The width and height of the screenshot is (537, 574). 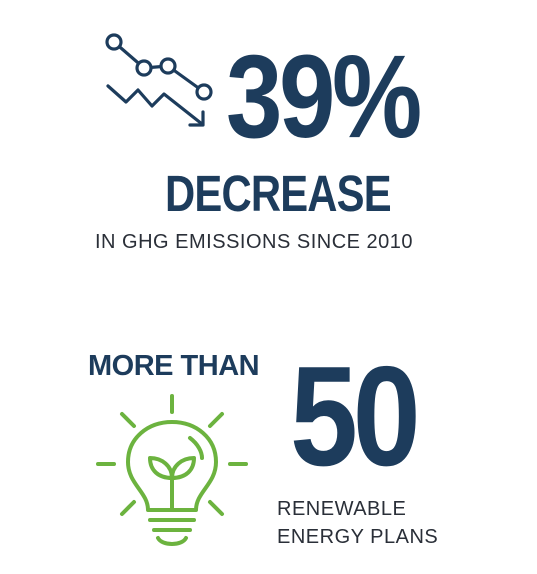 What do you see at coordinates (324, 97) in the screenshot?
I see `stat-value-percent: 39%` at bounding box center [324, 97].